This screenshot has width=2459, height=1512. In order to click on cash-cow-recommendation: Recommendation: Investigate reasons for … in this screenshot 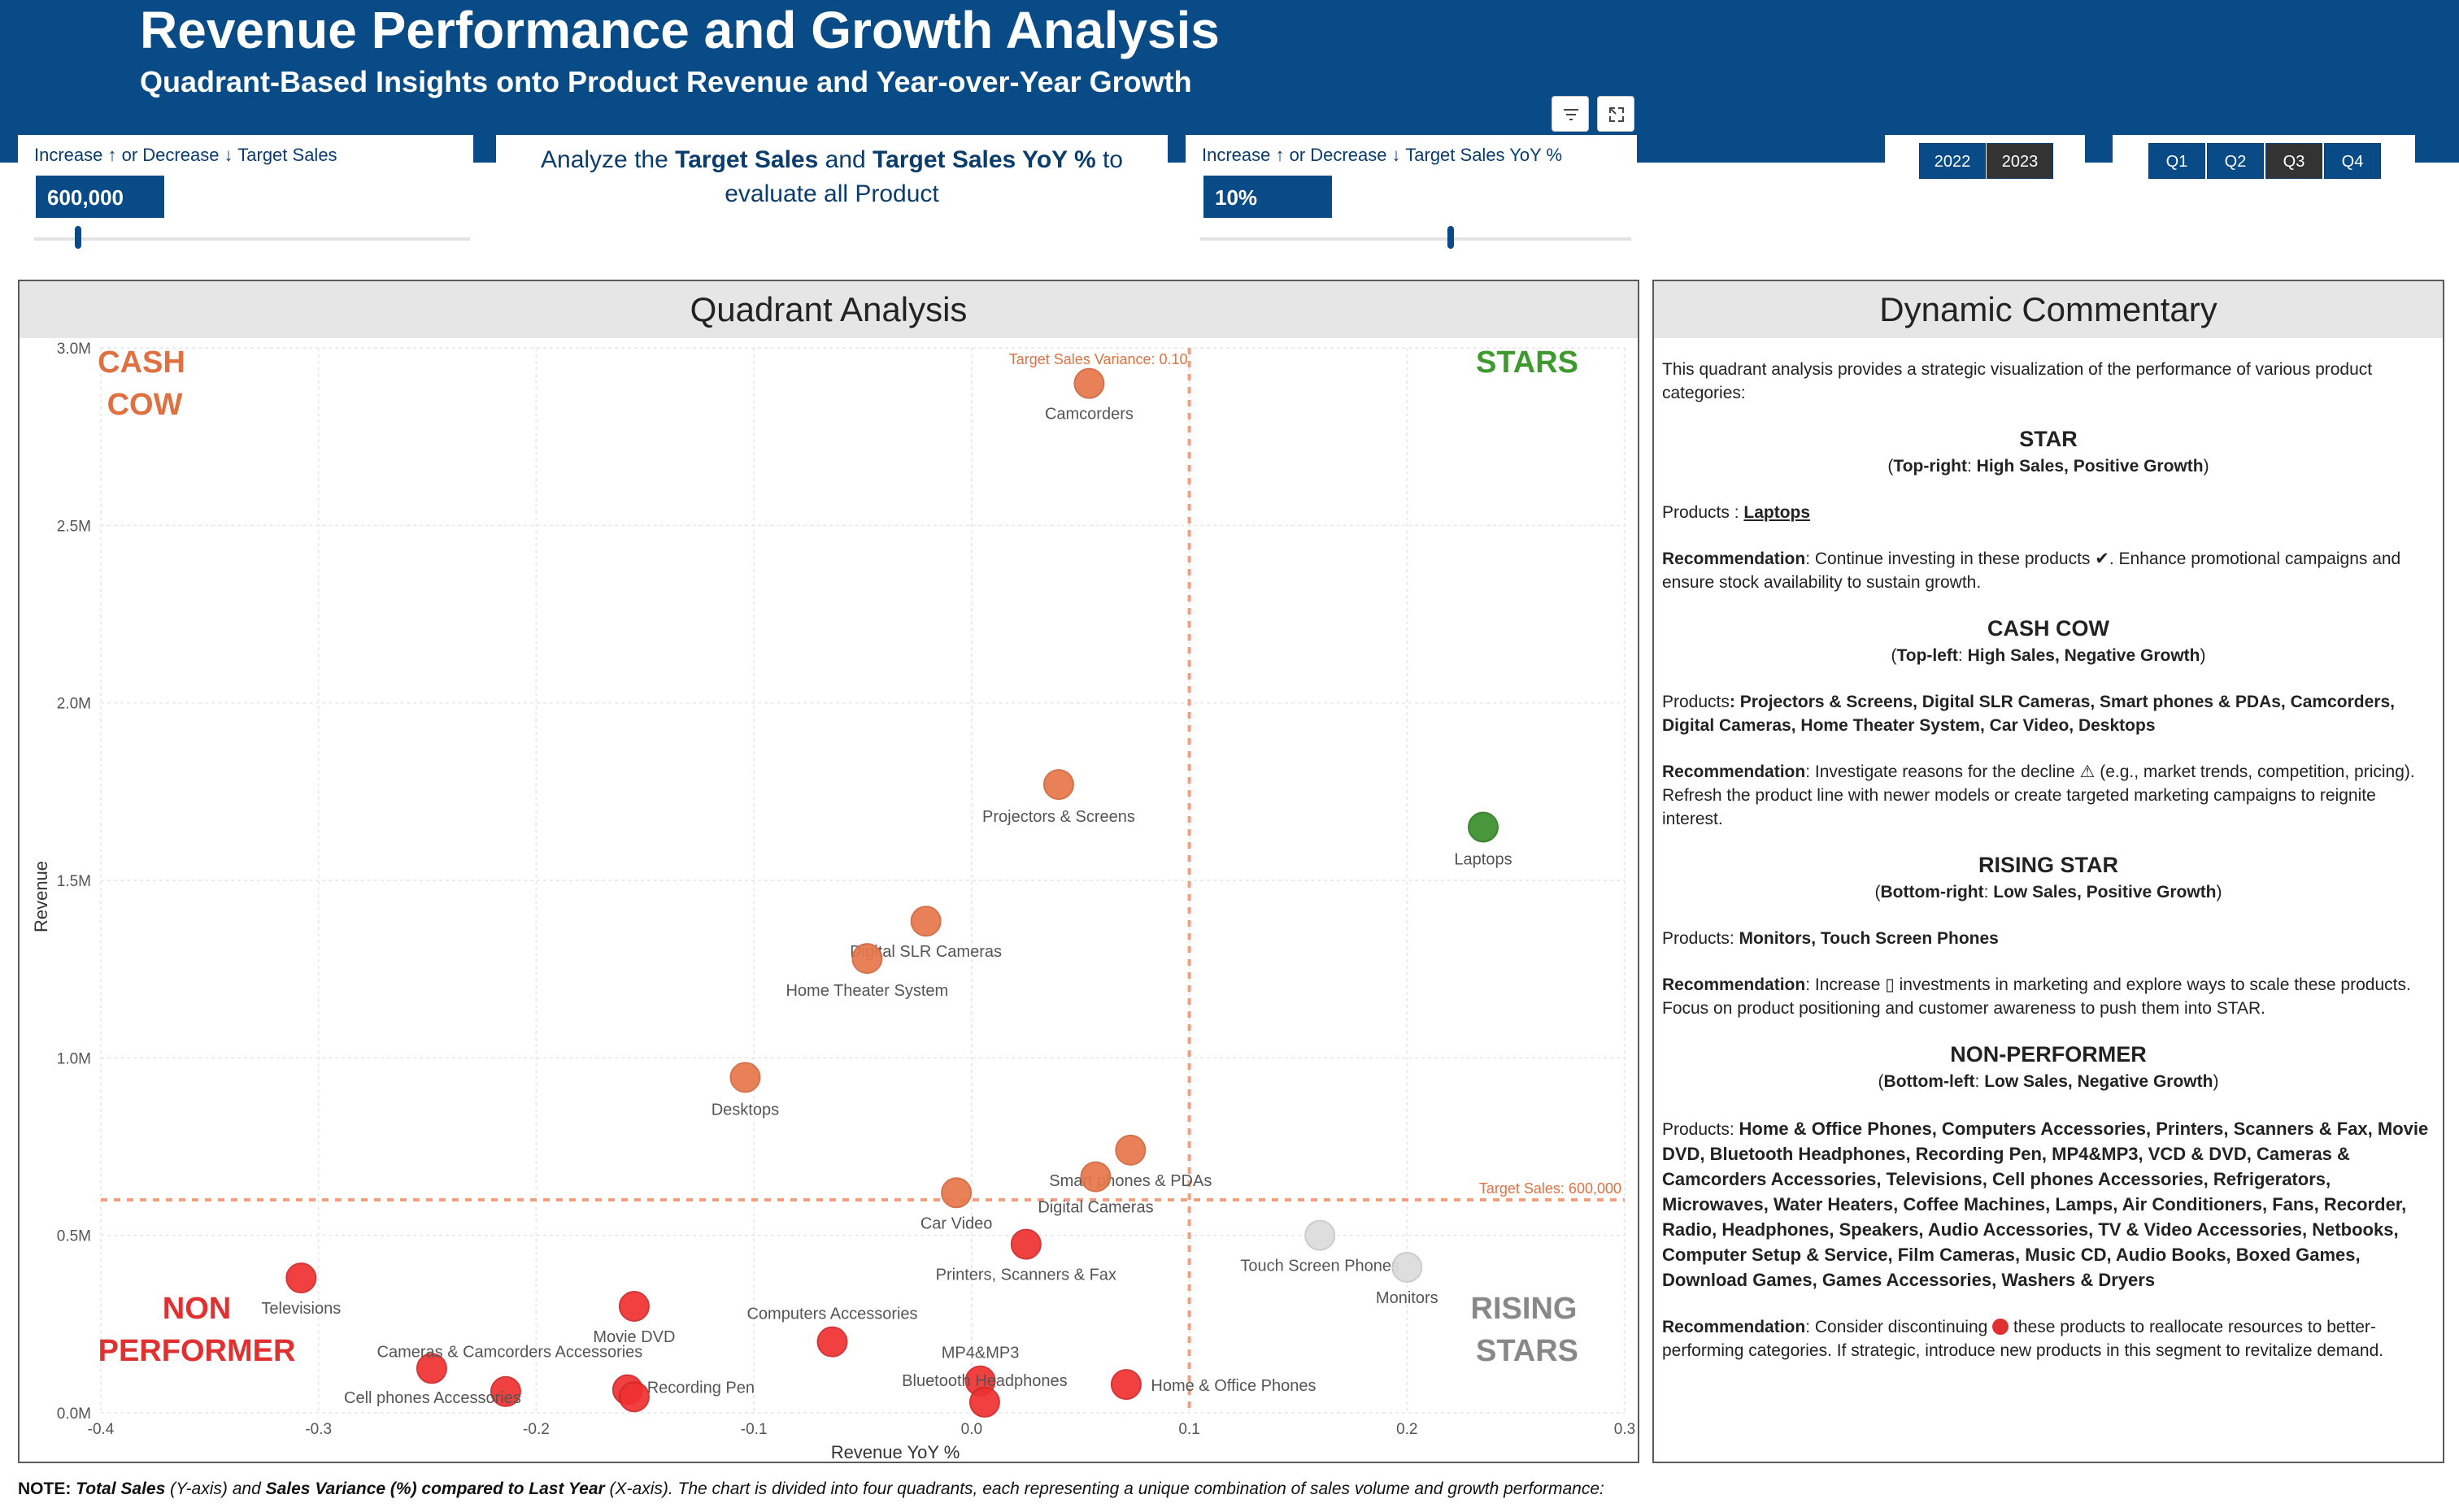, I will do `click(2039, 795)`.